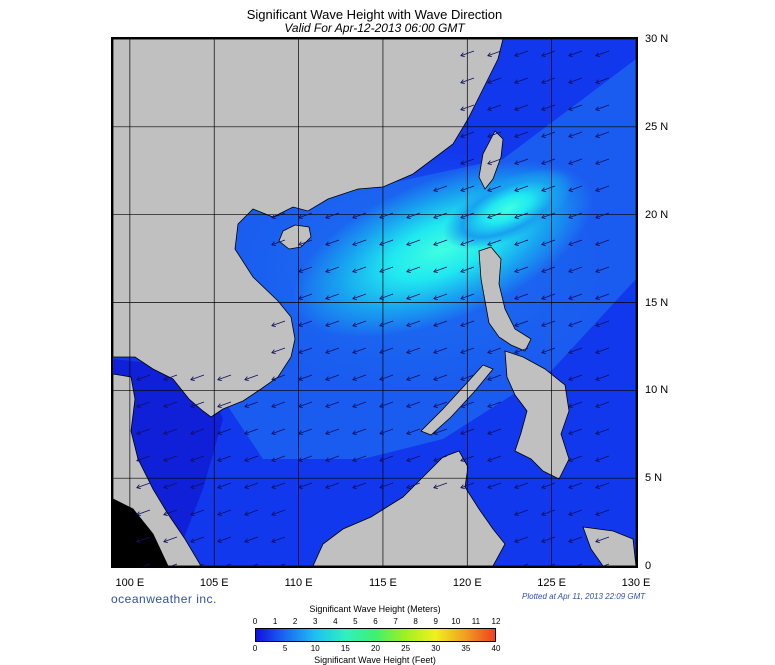 Image resolution: width=775 pixels, height=665 pixels. I want to click on sulawesi-tip, so click(609, 546).